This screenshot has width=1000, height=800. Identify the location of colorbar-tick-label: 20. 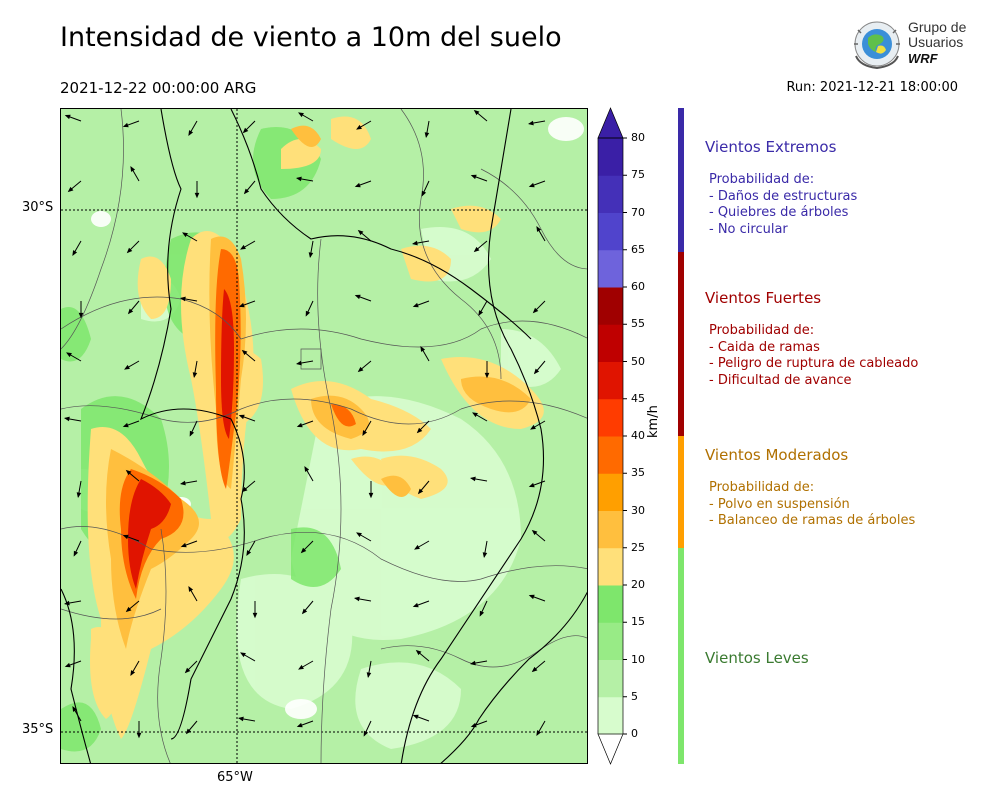
(638, 584).